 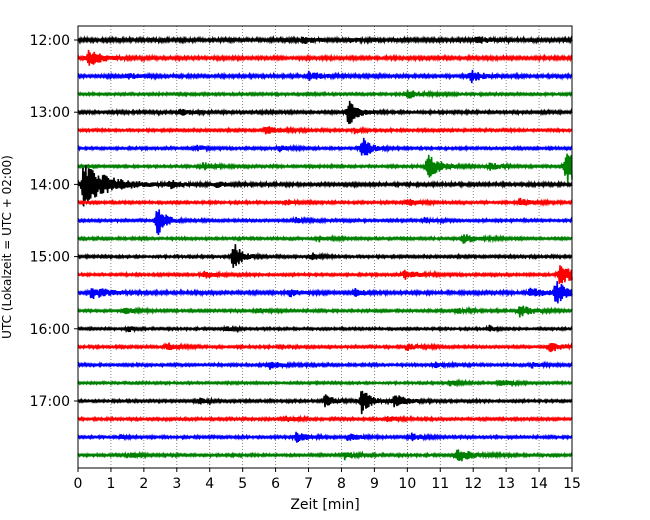 I want to click on x-tick-label: 6, so click(x=275, y=484).